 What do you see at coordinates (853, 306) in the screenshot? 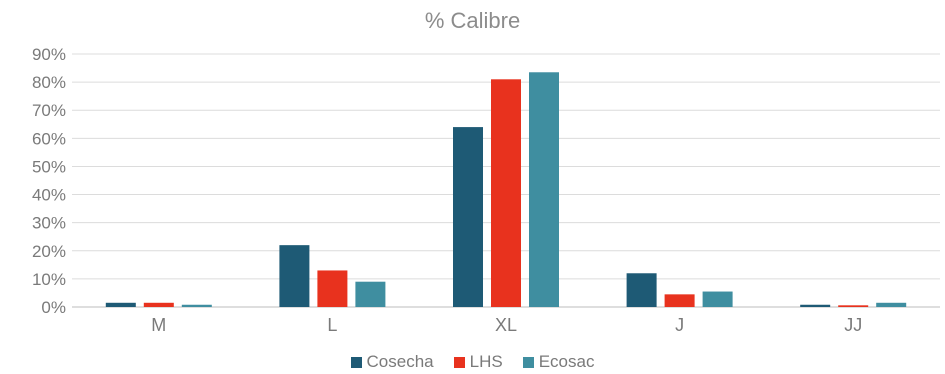
I see `bar-lhs-jj` at bounding box center [853, 306].